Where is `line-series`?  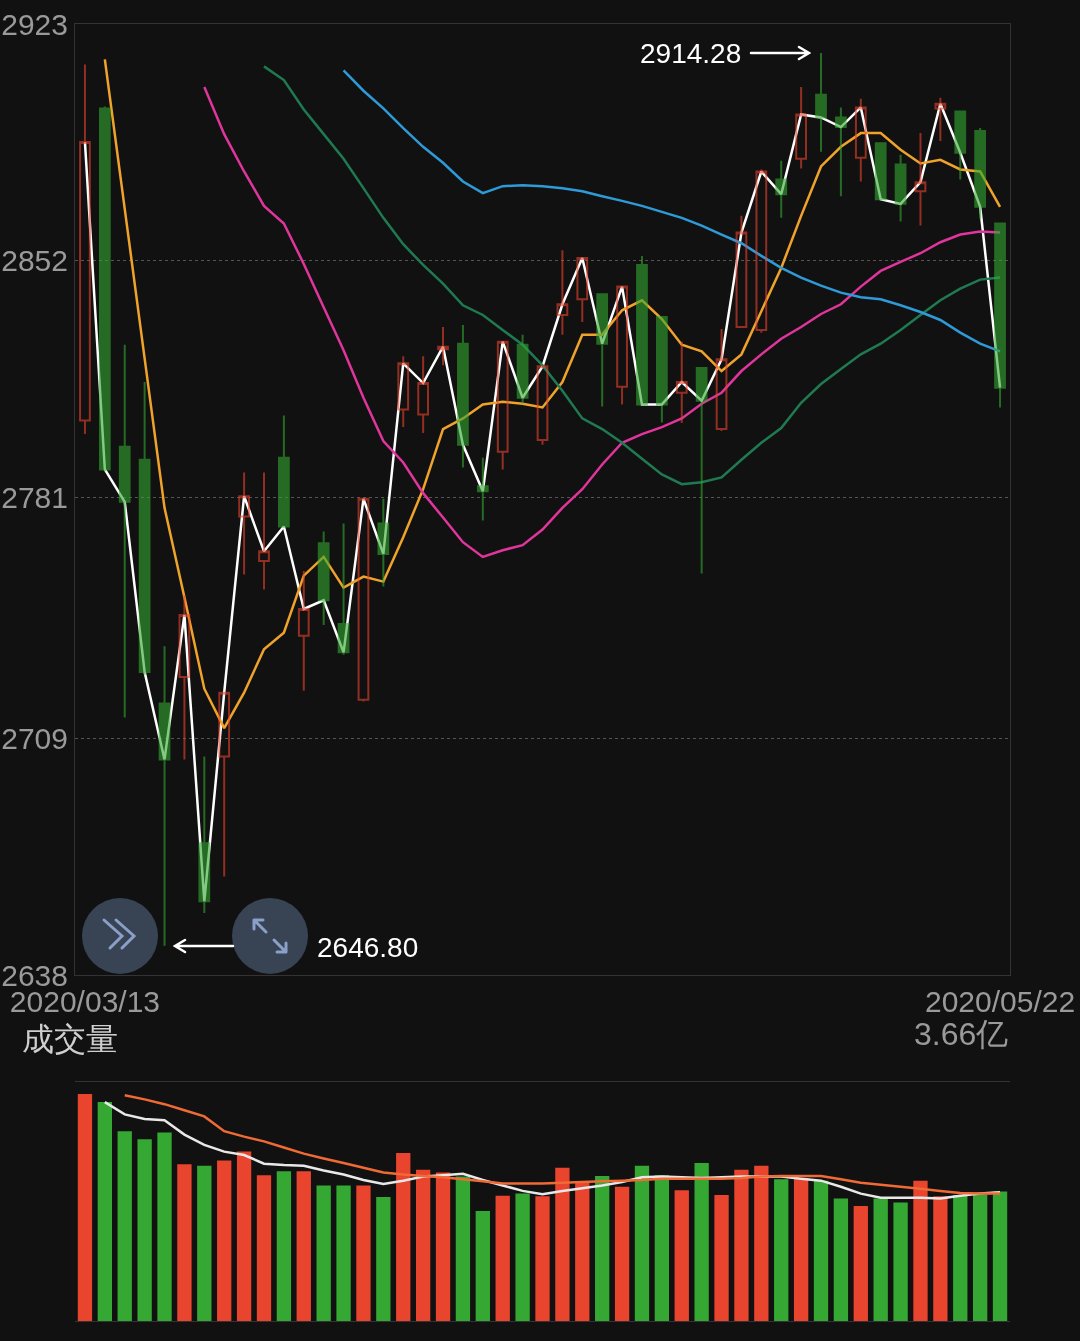
line-series is located at coordinates (672, 211).